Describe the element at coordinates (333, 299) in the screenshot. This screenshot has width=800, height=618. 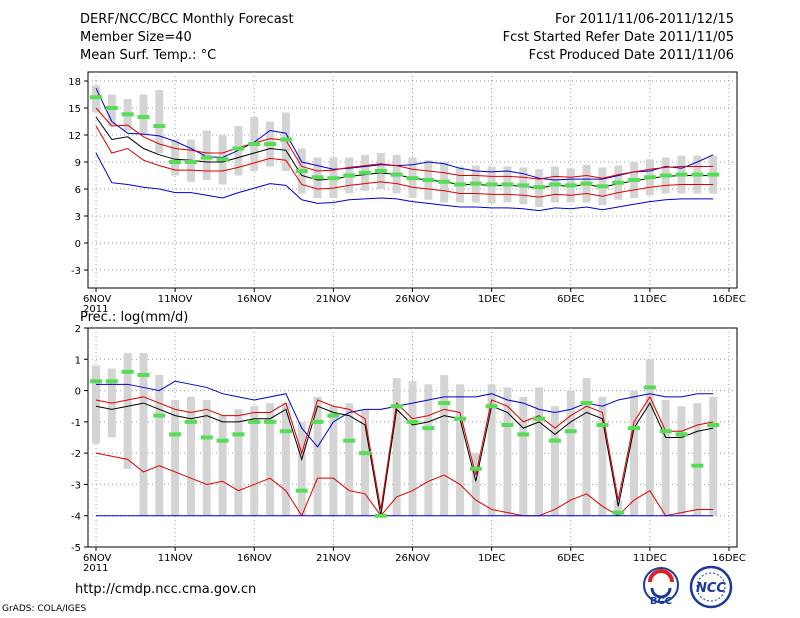
I see `temp-xtick-label: 21NOV` at that location.